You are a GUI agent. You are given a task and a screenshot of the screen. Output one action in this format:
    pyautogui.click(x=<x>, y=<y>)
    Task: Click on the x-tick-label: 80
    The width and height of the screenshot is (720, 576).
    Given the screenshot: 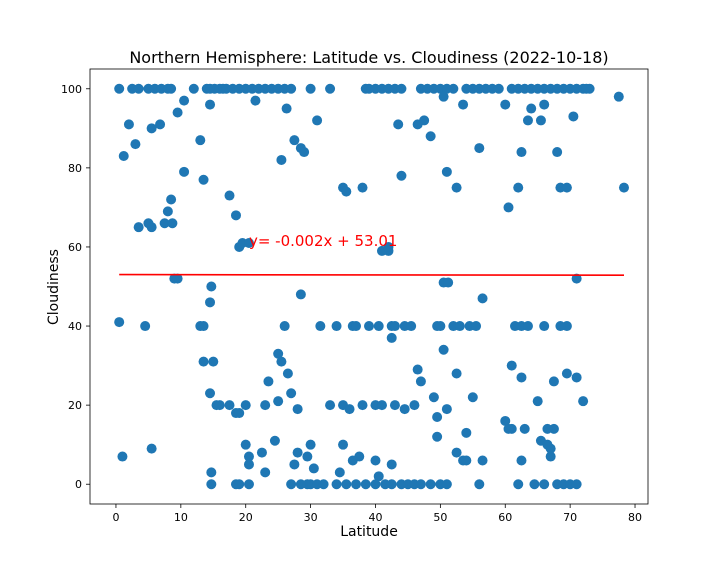 What is the action you would take?
    pyautogui.click(x=635, y=517)
    